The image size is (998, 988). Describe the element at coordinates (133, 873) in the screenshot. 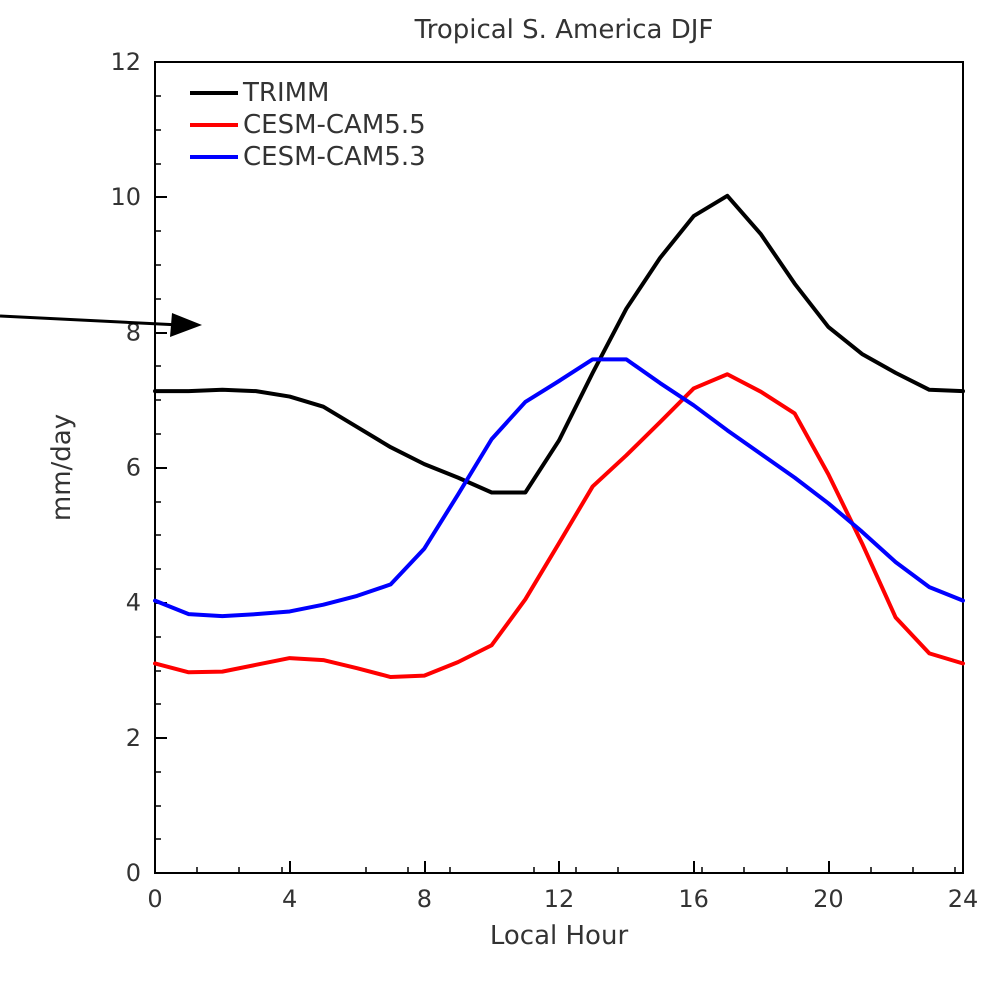

I see `y-tick-label: 0` at that location.